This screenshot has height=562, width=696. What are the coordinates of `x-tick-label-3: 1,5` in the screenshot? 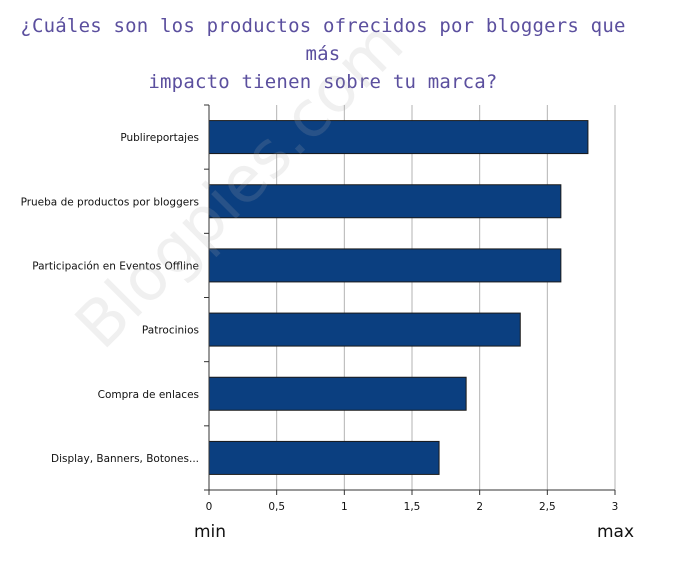 It's located at (412, 507).